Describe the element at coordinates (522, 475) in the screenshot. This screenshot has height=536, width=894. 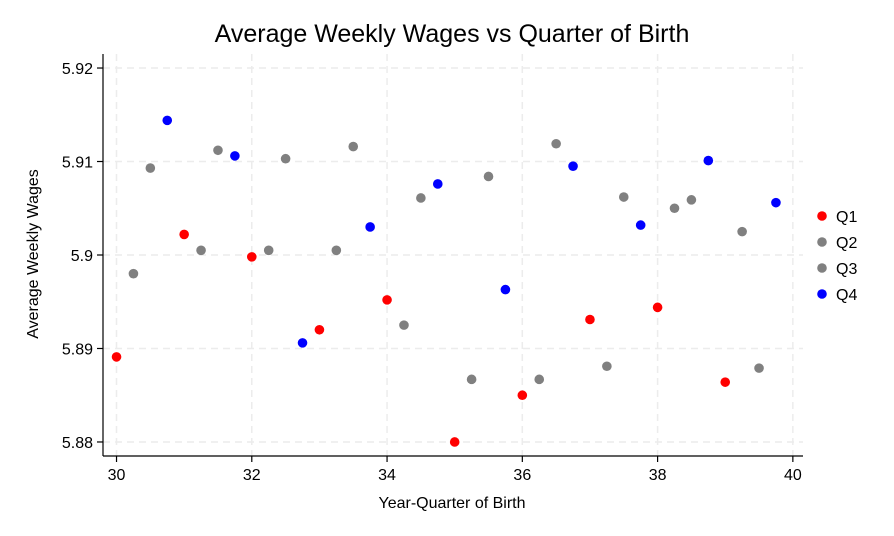
I see `x-tick-label: 36` at that location.